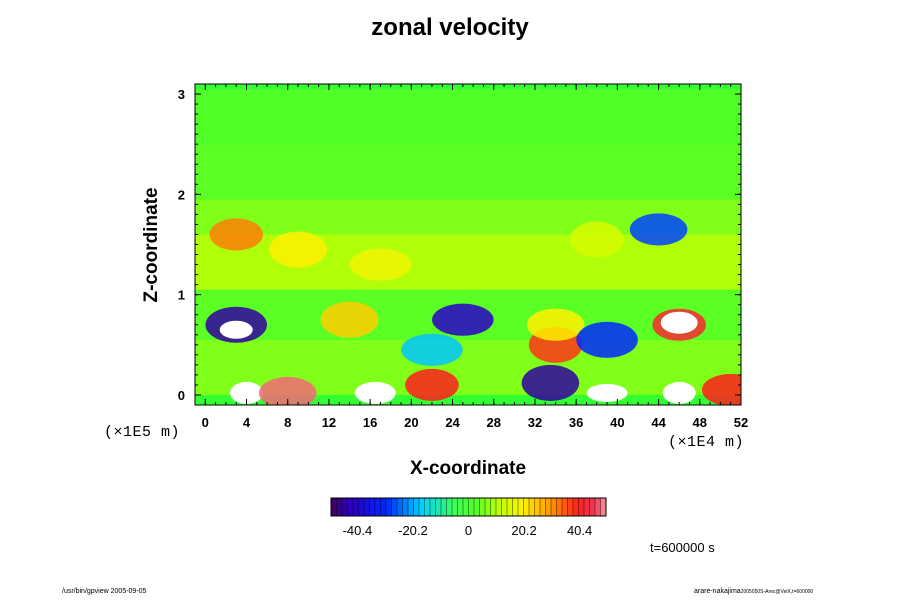  Describe the element at coordinates (181, 395) in the screenshot. I see `y-tick-label: 0` at that location.